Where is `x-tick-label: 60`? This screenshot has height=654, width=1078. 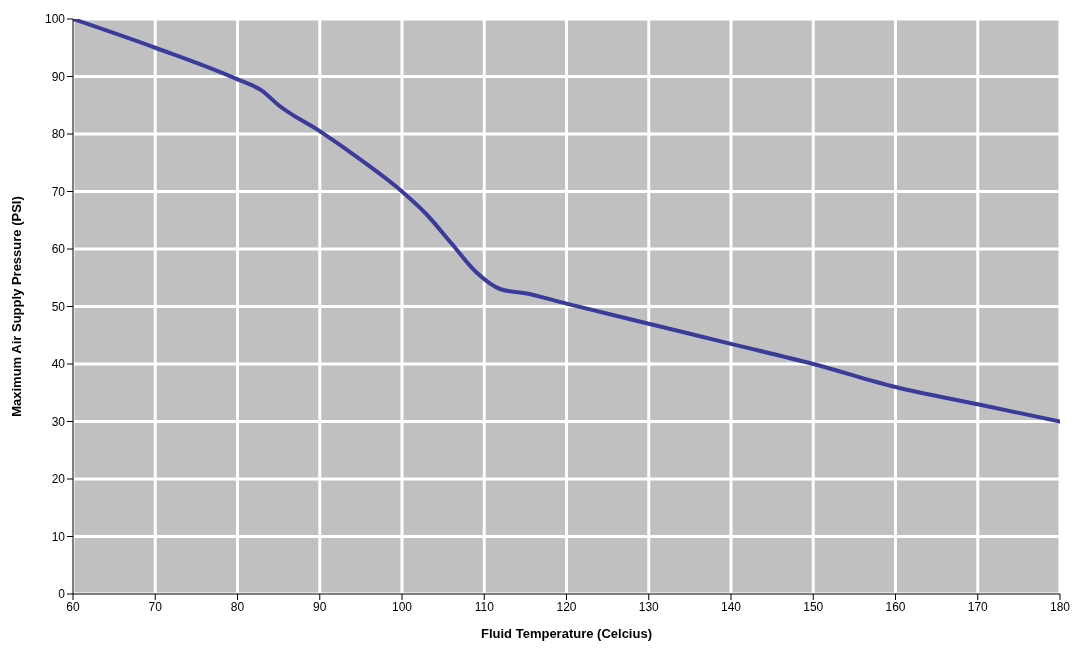 x-tick-label: 60 is located at coordinates (73, 606).